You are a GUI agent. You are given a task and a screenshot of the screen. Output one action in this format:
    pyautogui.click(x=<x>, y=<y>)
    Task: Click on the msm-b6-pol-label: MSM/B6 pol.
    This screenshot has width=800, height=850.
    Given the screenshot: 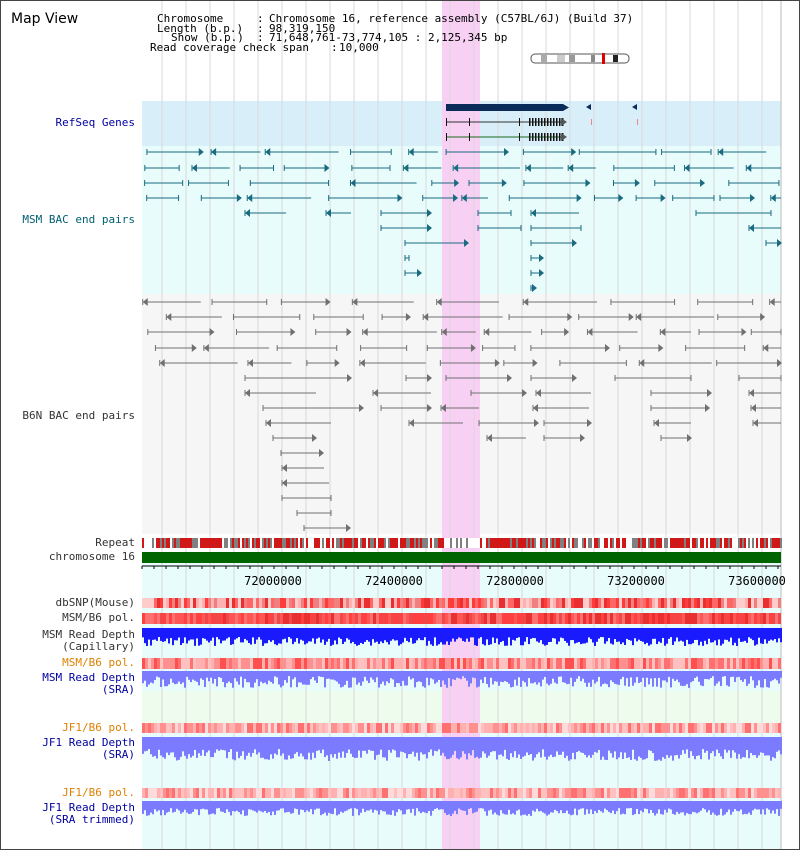 What is the action you would take?
    pyautogui.click(x=98, y=617)
    